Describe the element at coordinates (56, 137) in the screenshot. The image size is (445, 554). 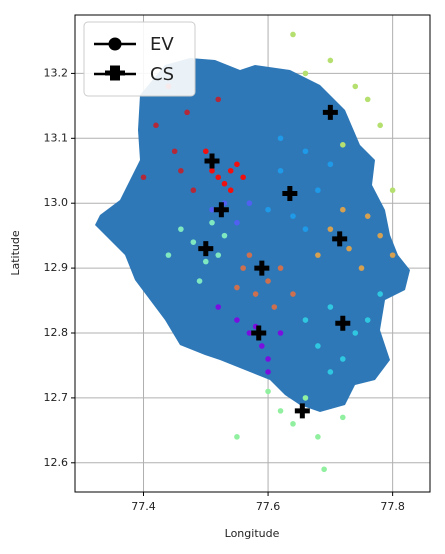
I see `y-tick-label: 13.1` at that location.